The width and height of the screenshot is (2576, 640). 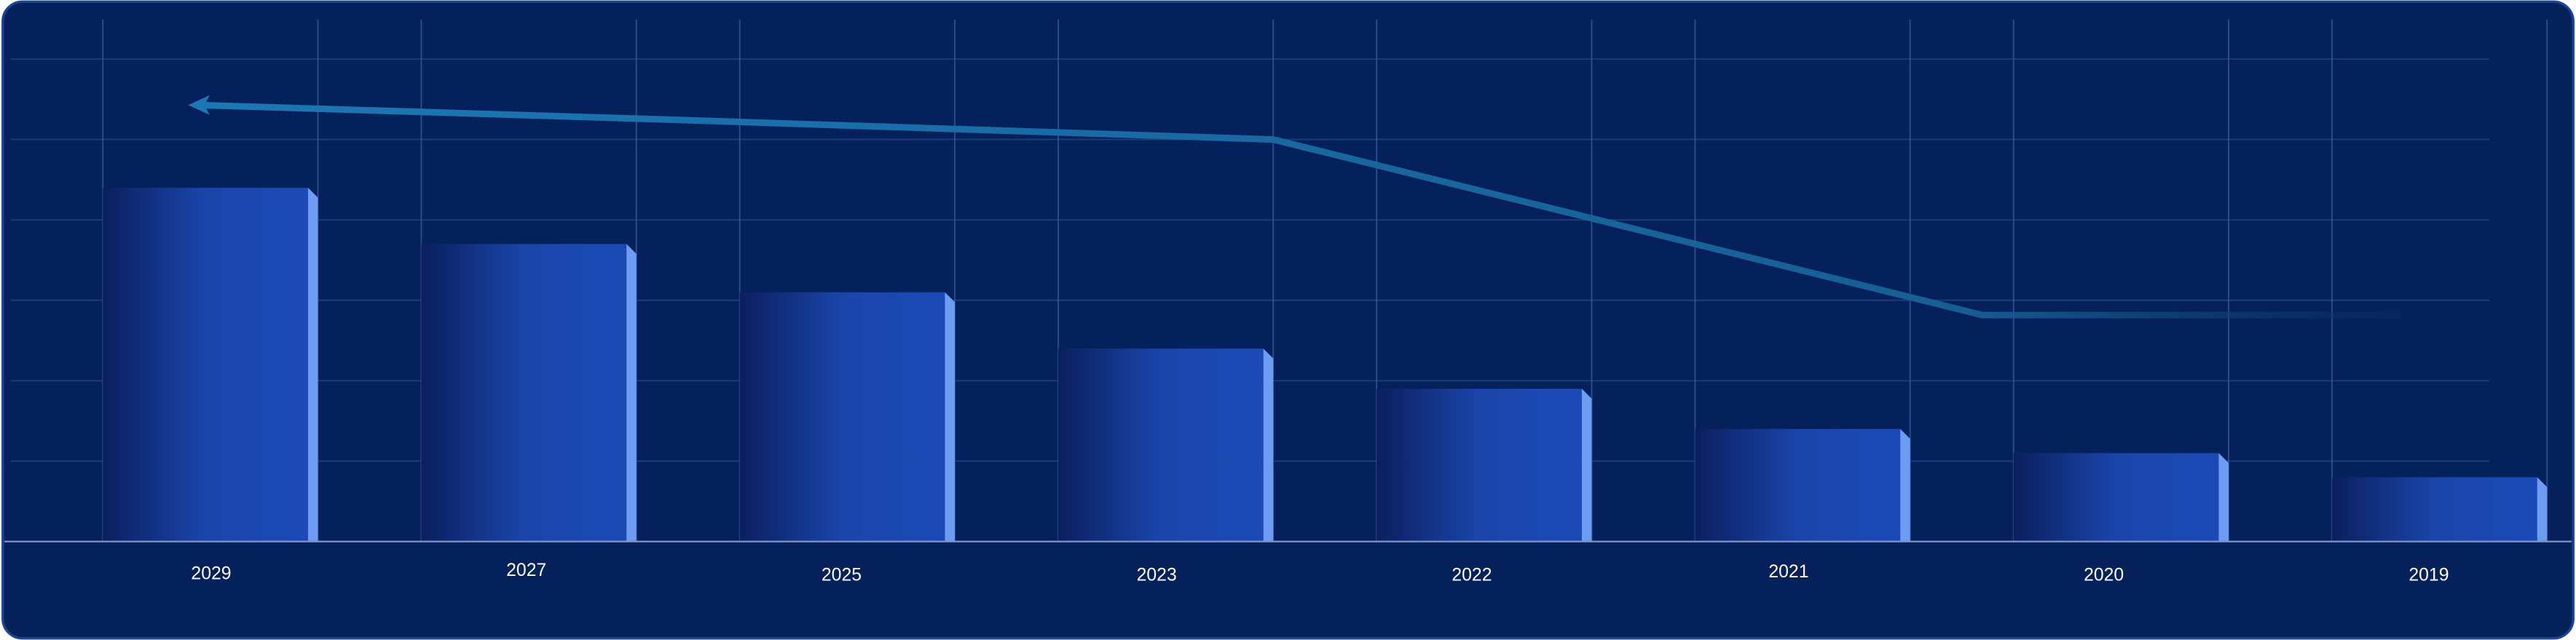 What do you see at coordinates (1788, 572) in the screenshot?
I see `x-tick-label: 2021` at bounding box center [1788, 572].